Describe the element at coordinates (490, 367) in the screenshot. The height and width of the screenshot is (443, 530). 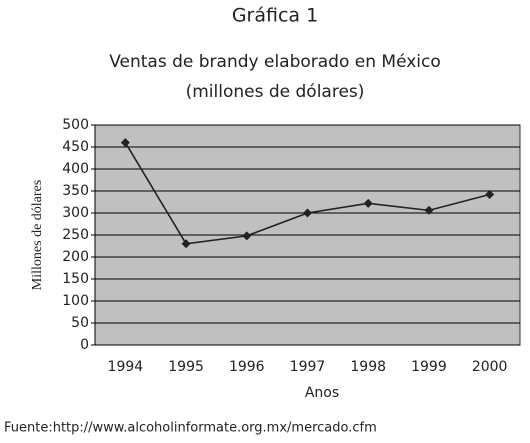
I see `x-tick-label: 2000` at that location.